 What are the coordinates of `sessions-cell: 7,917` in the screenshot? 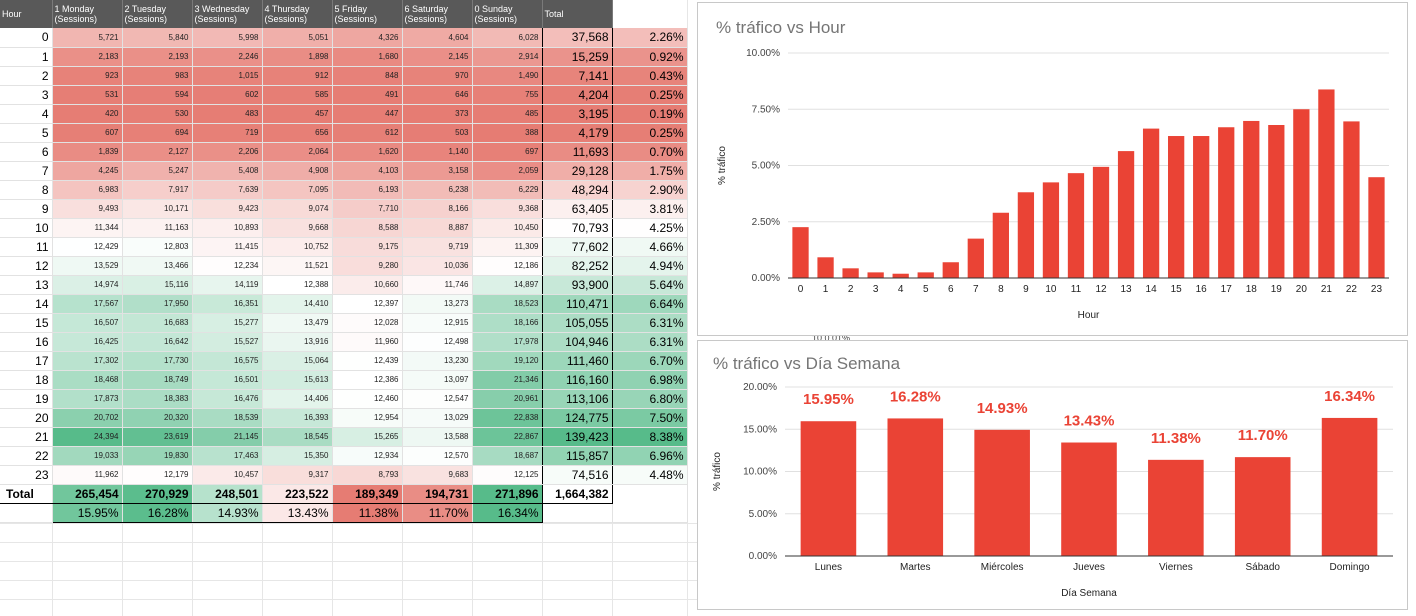 It's located at (157, 190).